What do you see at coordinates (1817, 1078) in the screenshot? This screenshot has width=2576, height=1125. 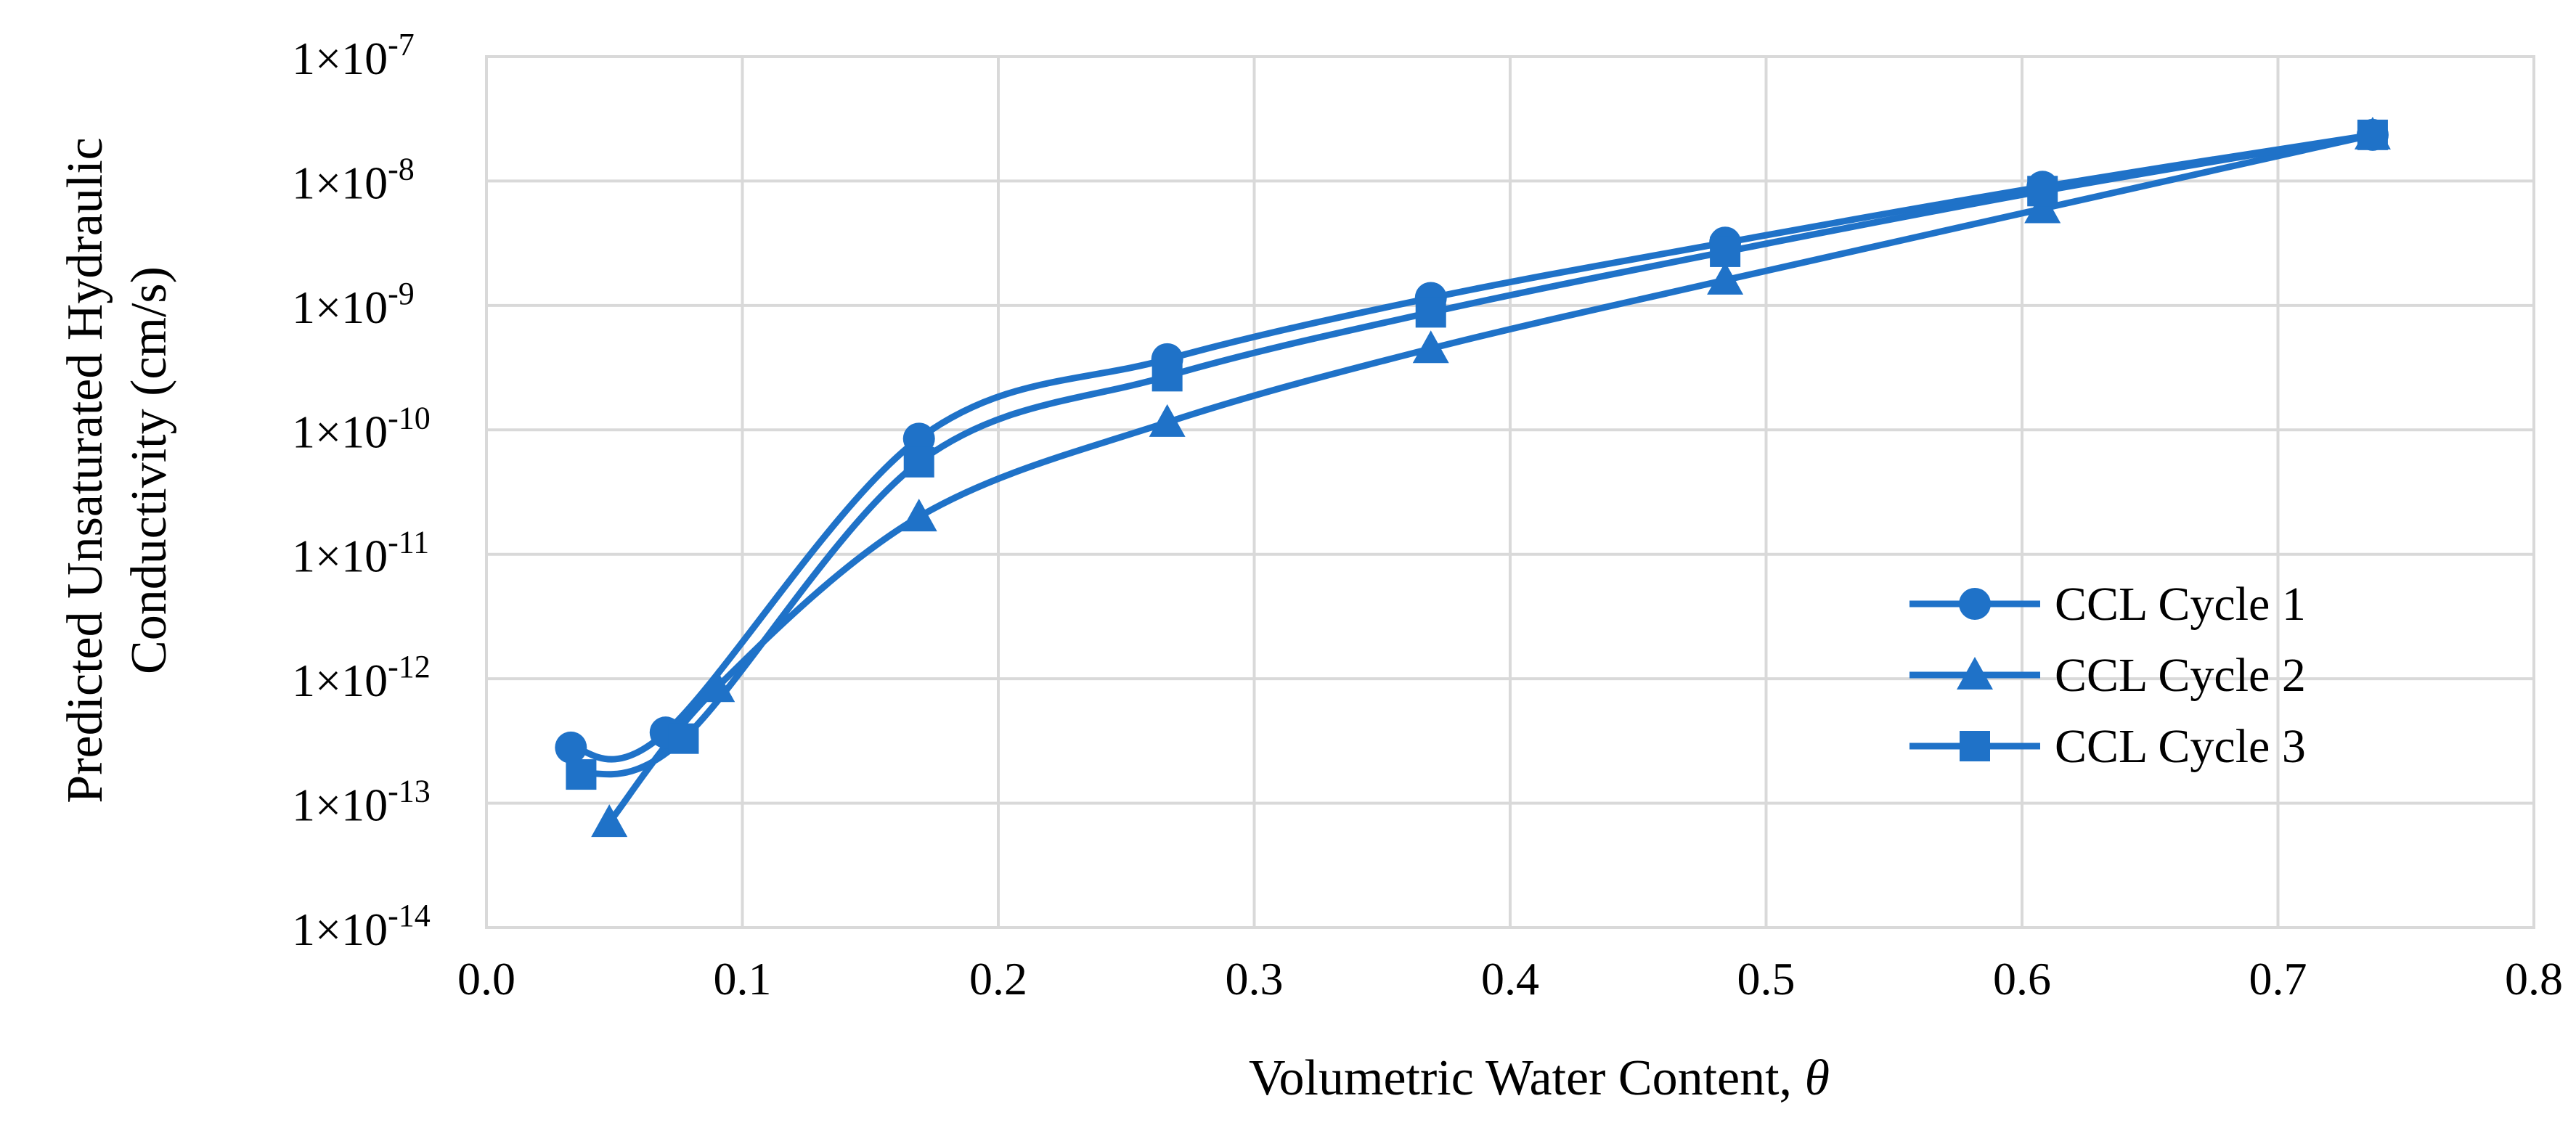 I see `x-axis-title-symbol: θ` at bounding box center [1817, 1078].